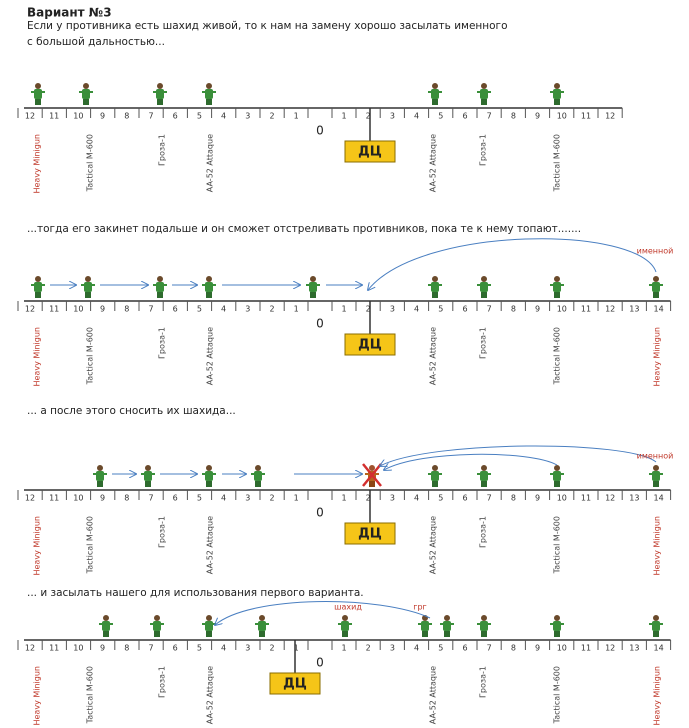 The height and width of the screenshot is (728, 689). Describe the element at coordinates (659, 498) in the screenshot. I see `scale-number: 14` at that location.